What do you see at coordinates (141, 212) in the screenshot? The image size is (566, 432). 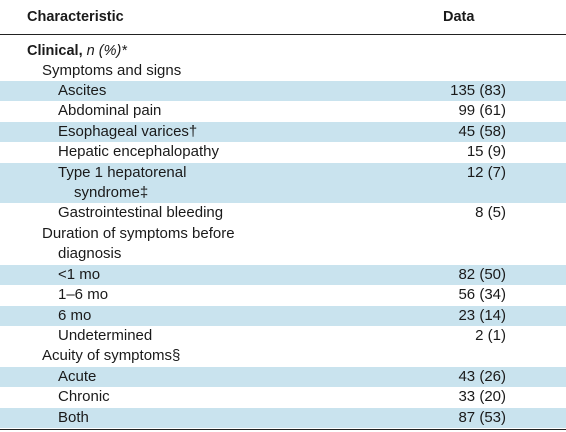 I see `row-label: Gastrointestinal bleeding` at bounding box center [141, 212].